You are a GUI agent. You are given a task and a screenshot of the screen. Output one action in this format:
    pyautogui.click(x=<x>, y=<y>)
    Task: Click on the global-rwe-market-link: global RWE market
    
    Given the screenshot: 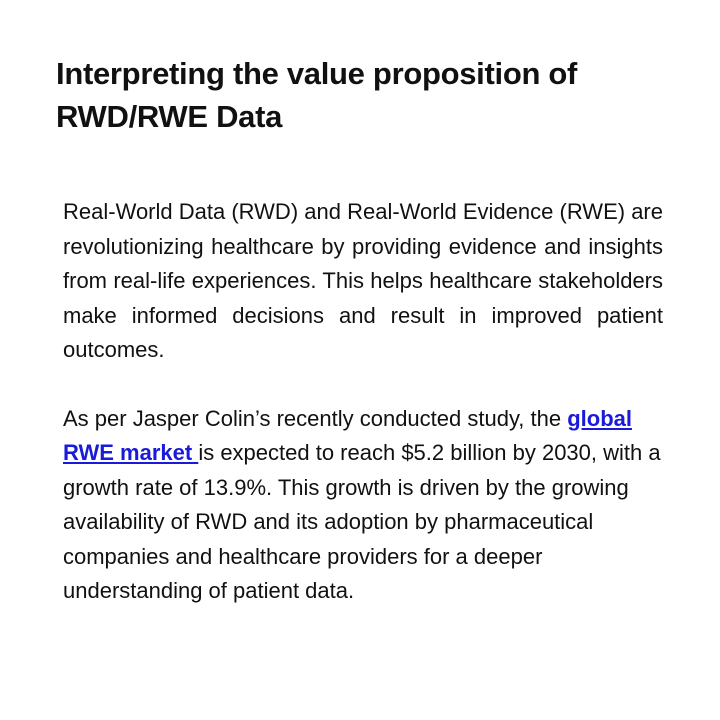 What is the action you would take?
    pyautogui.click(x=348, y=435)
    